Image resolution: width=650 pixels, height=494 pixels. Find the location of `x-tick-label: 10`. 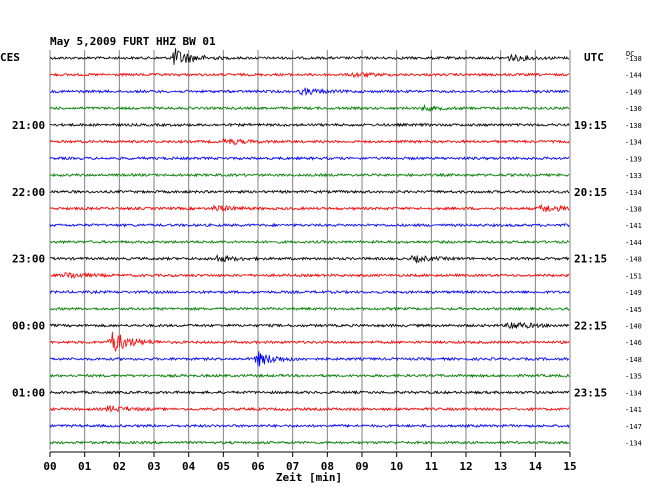

x-tick-label: 10 is located at coordinates (396, 466).